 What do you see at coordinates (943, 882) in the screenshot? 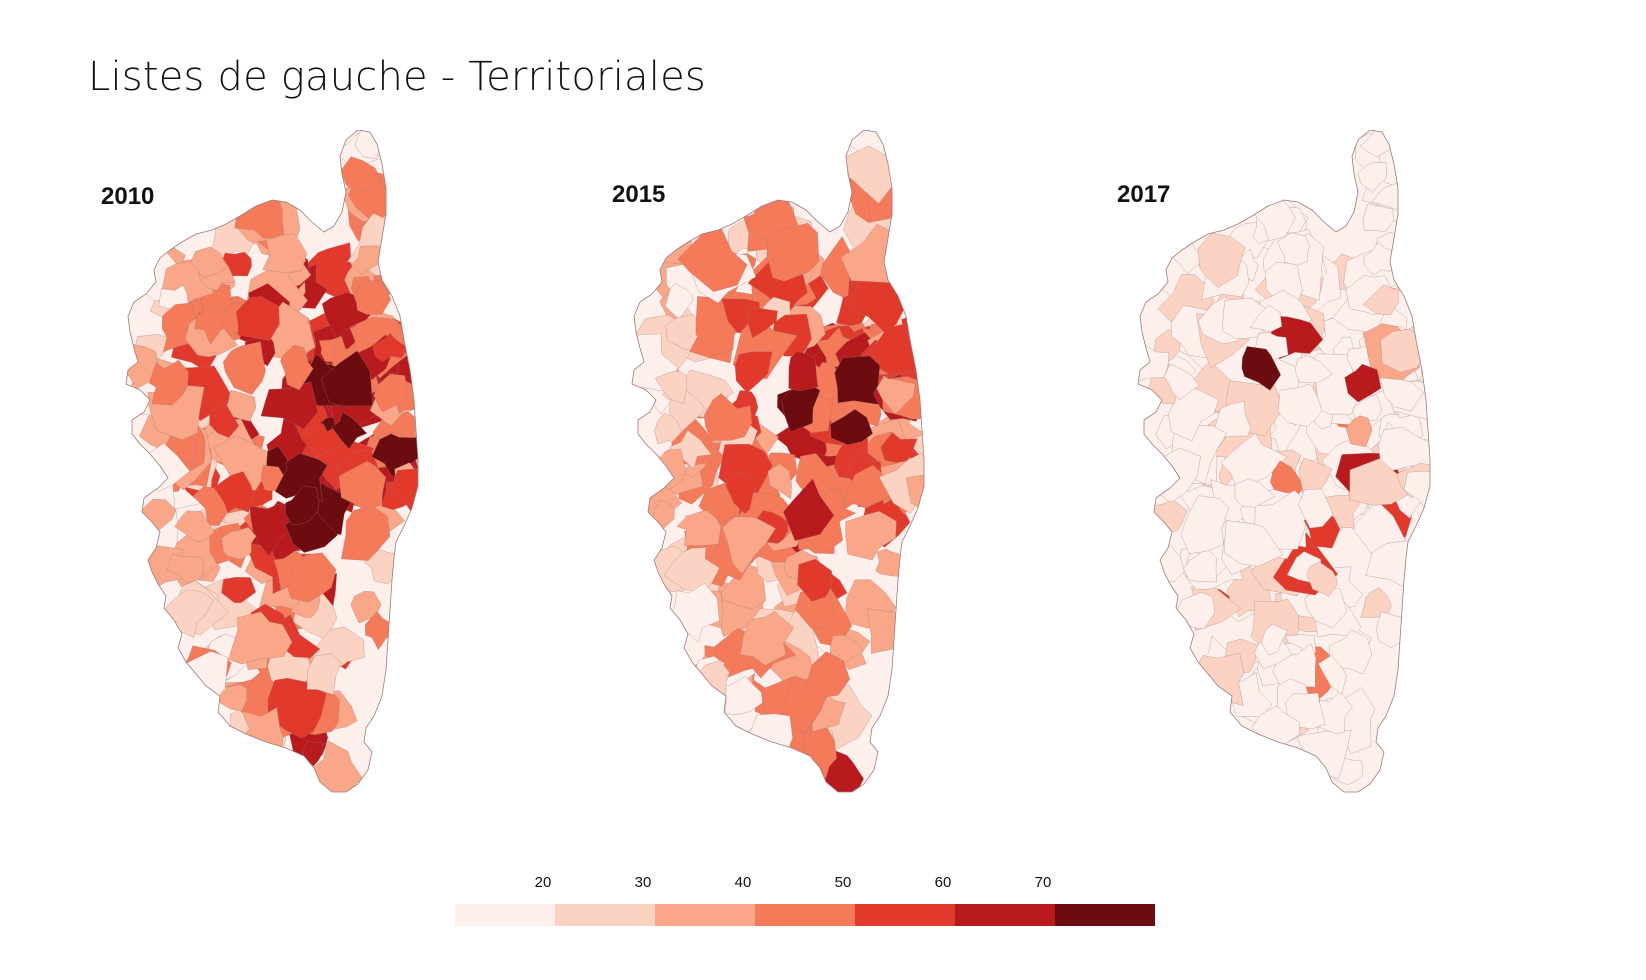
I see `legend-tick-60: 60` at bounding box center [943, 882].